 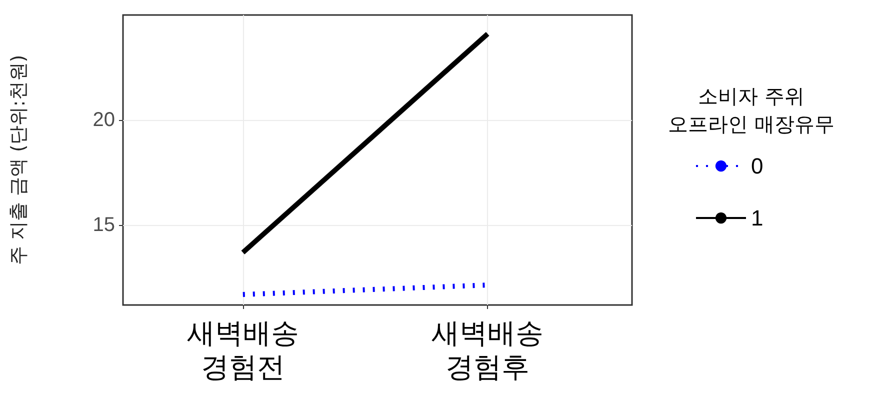 What do you see at coordinates (103, 225) in the screenshot?
I see `y-tick-label: 15` at bounding box center [103, 225].